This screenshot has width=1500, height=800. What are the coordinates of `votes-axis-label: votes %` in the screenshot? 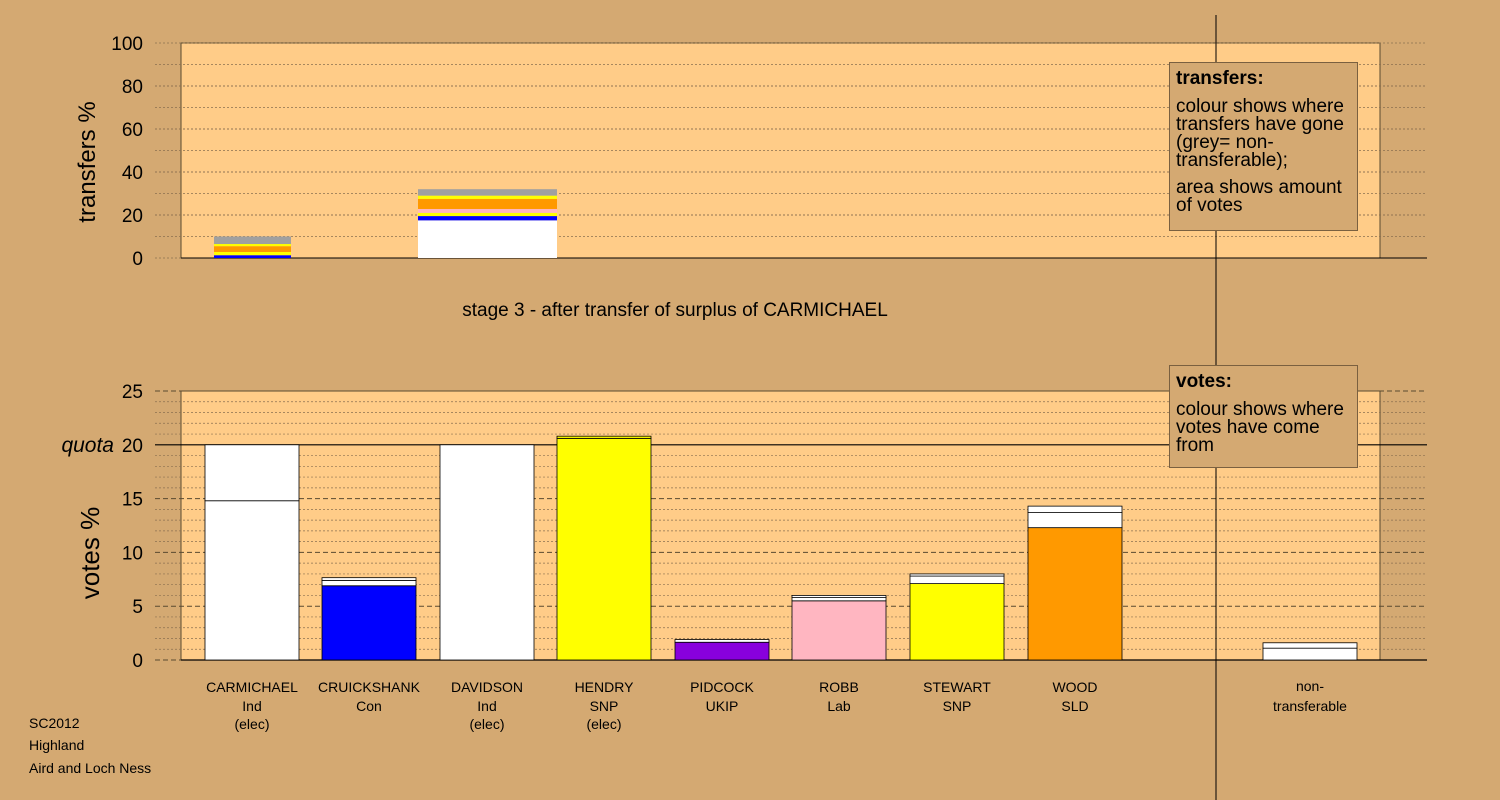 It's located at (90, 553).